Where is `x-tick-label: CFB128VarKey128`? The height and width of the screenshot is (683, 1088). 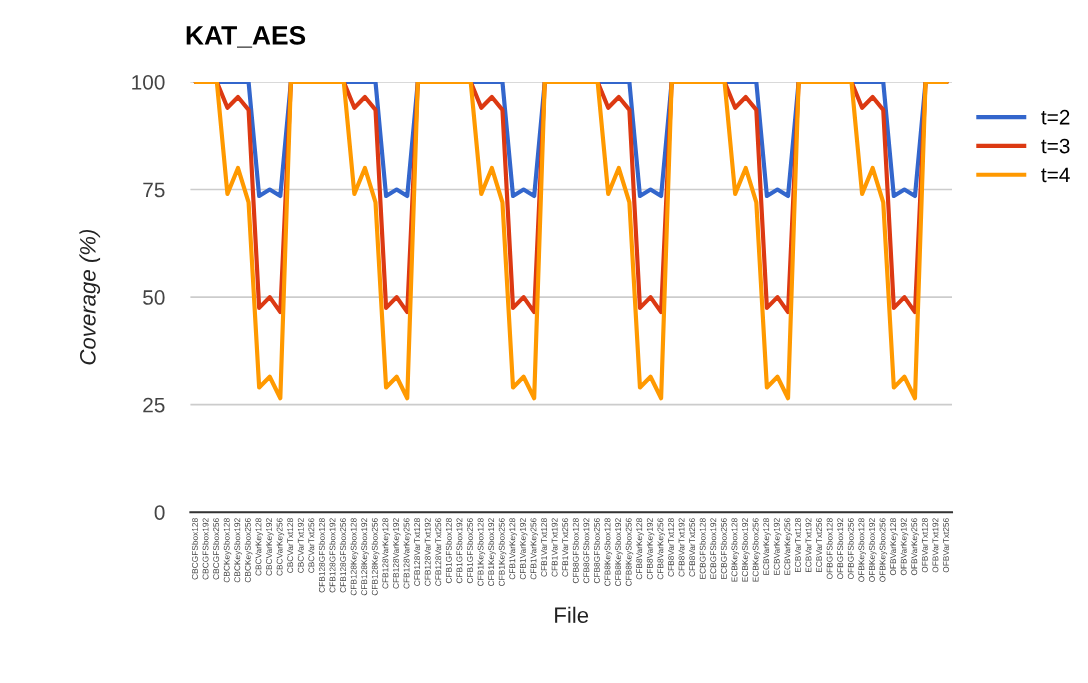 x-tick-label: CFB128VarKey128 is located at coordinates (386, 553).